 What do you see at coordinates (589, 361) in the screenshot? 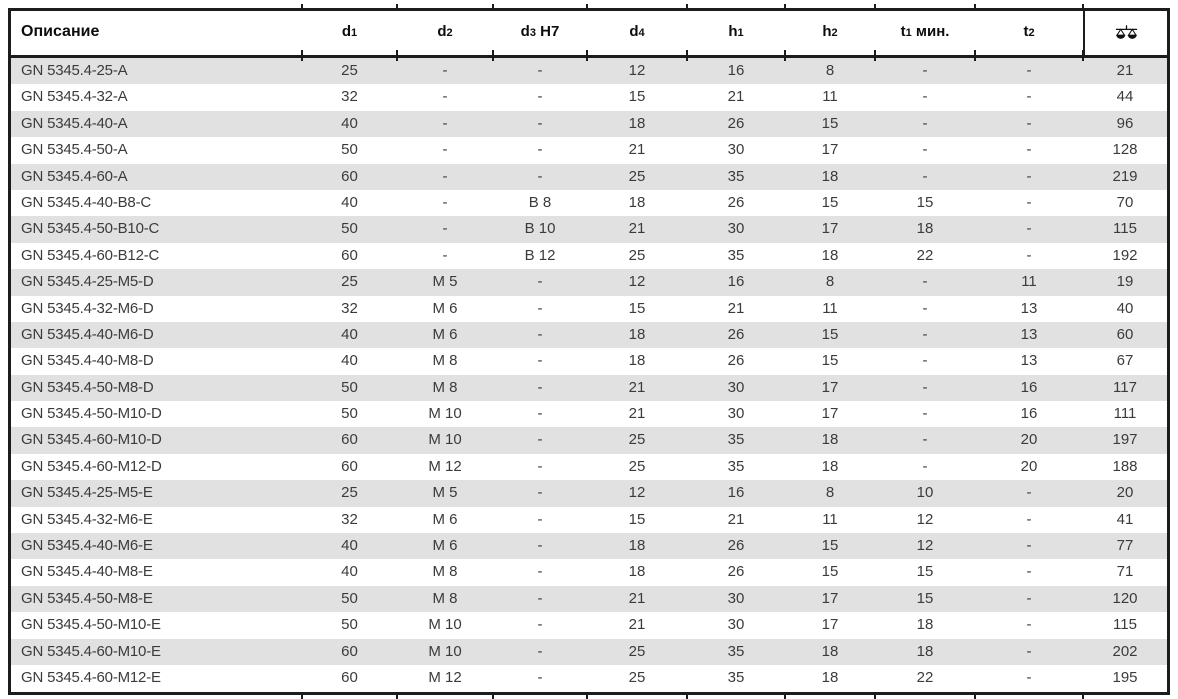
I see `table-row: GN 5345.4-40-M8-D 40 M 8 - 18 26 15 - 13 67` at bounding box center [589, 361].